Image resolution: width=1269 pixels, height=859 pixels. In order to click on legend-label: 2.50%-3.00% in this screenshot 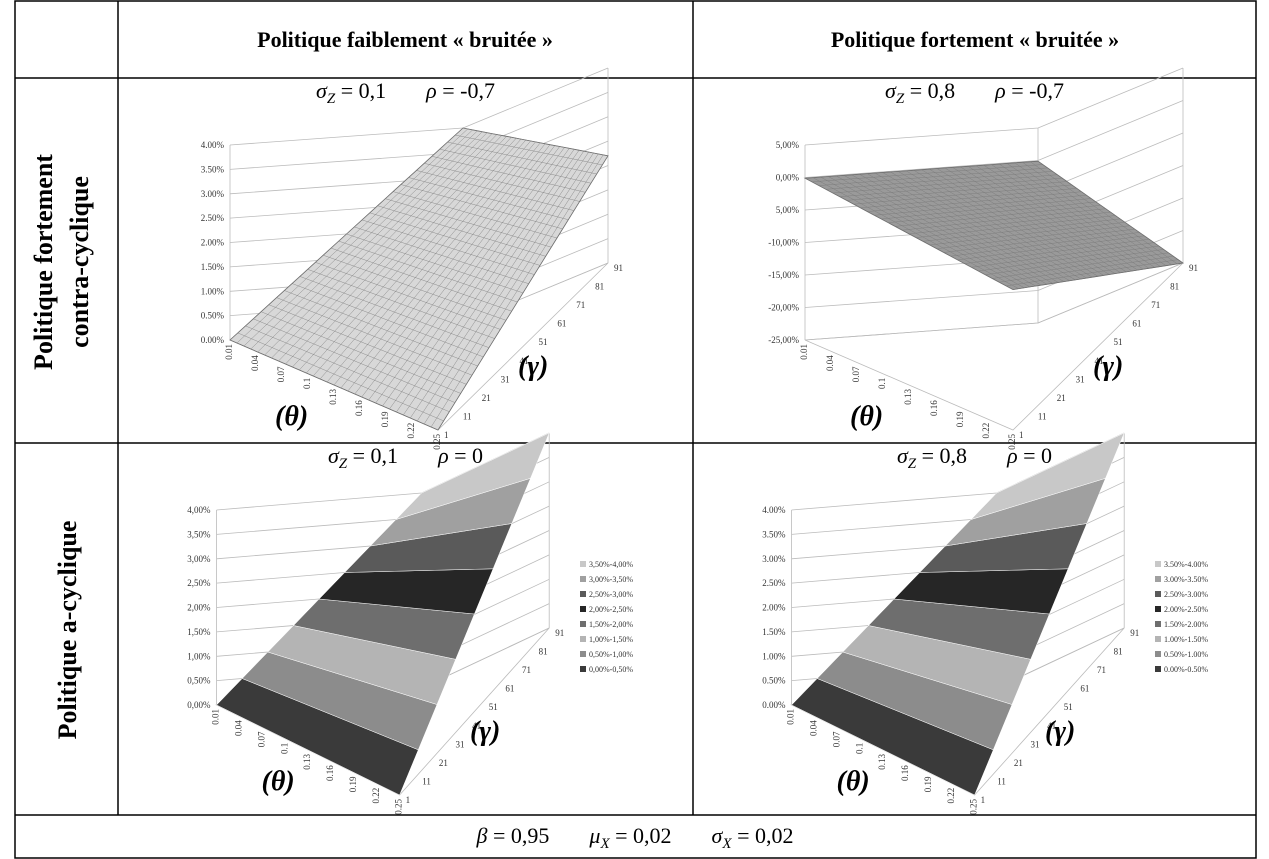, I will do `click(1186, 594)`.